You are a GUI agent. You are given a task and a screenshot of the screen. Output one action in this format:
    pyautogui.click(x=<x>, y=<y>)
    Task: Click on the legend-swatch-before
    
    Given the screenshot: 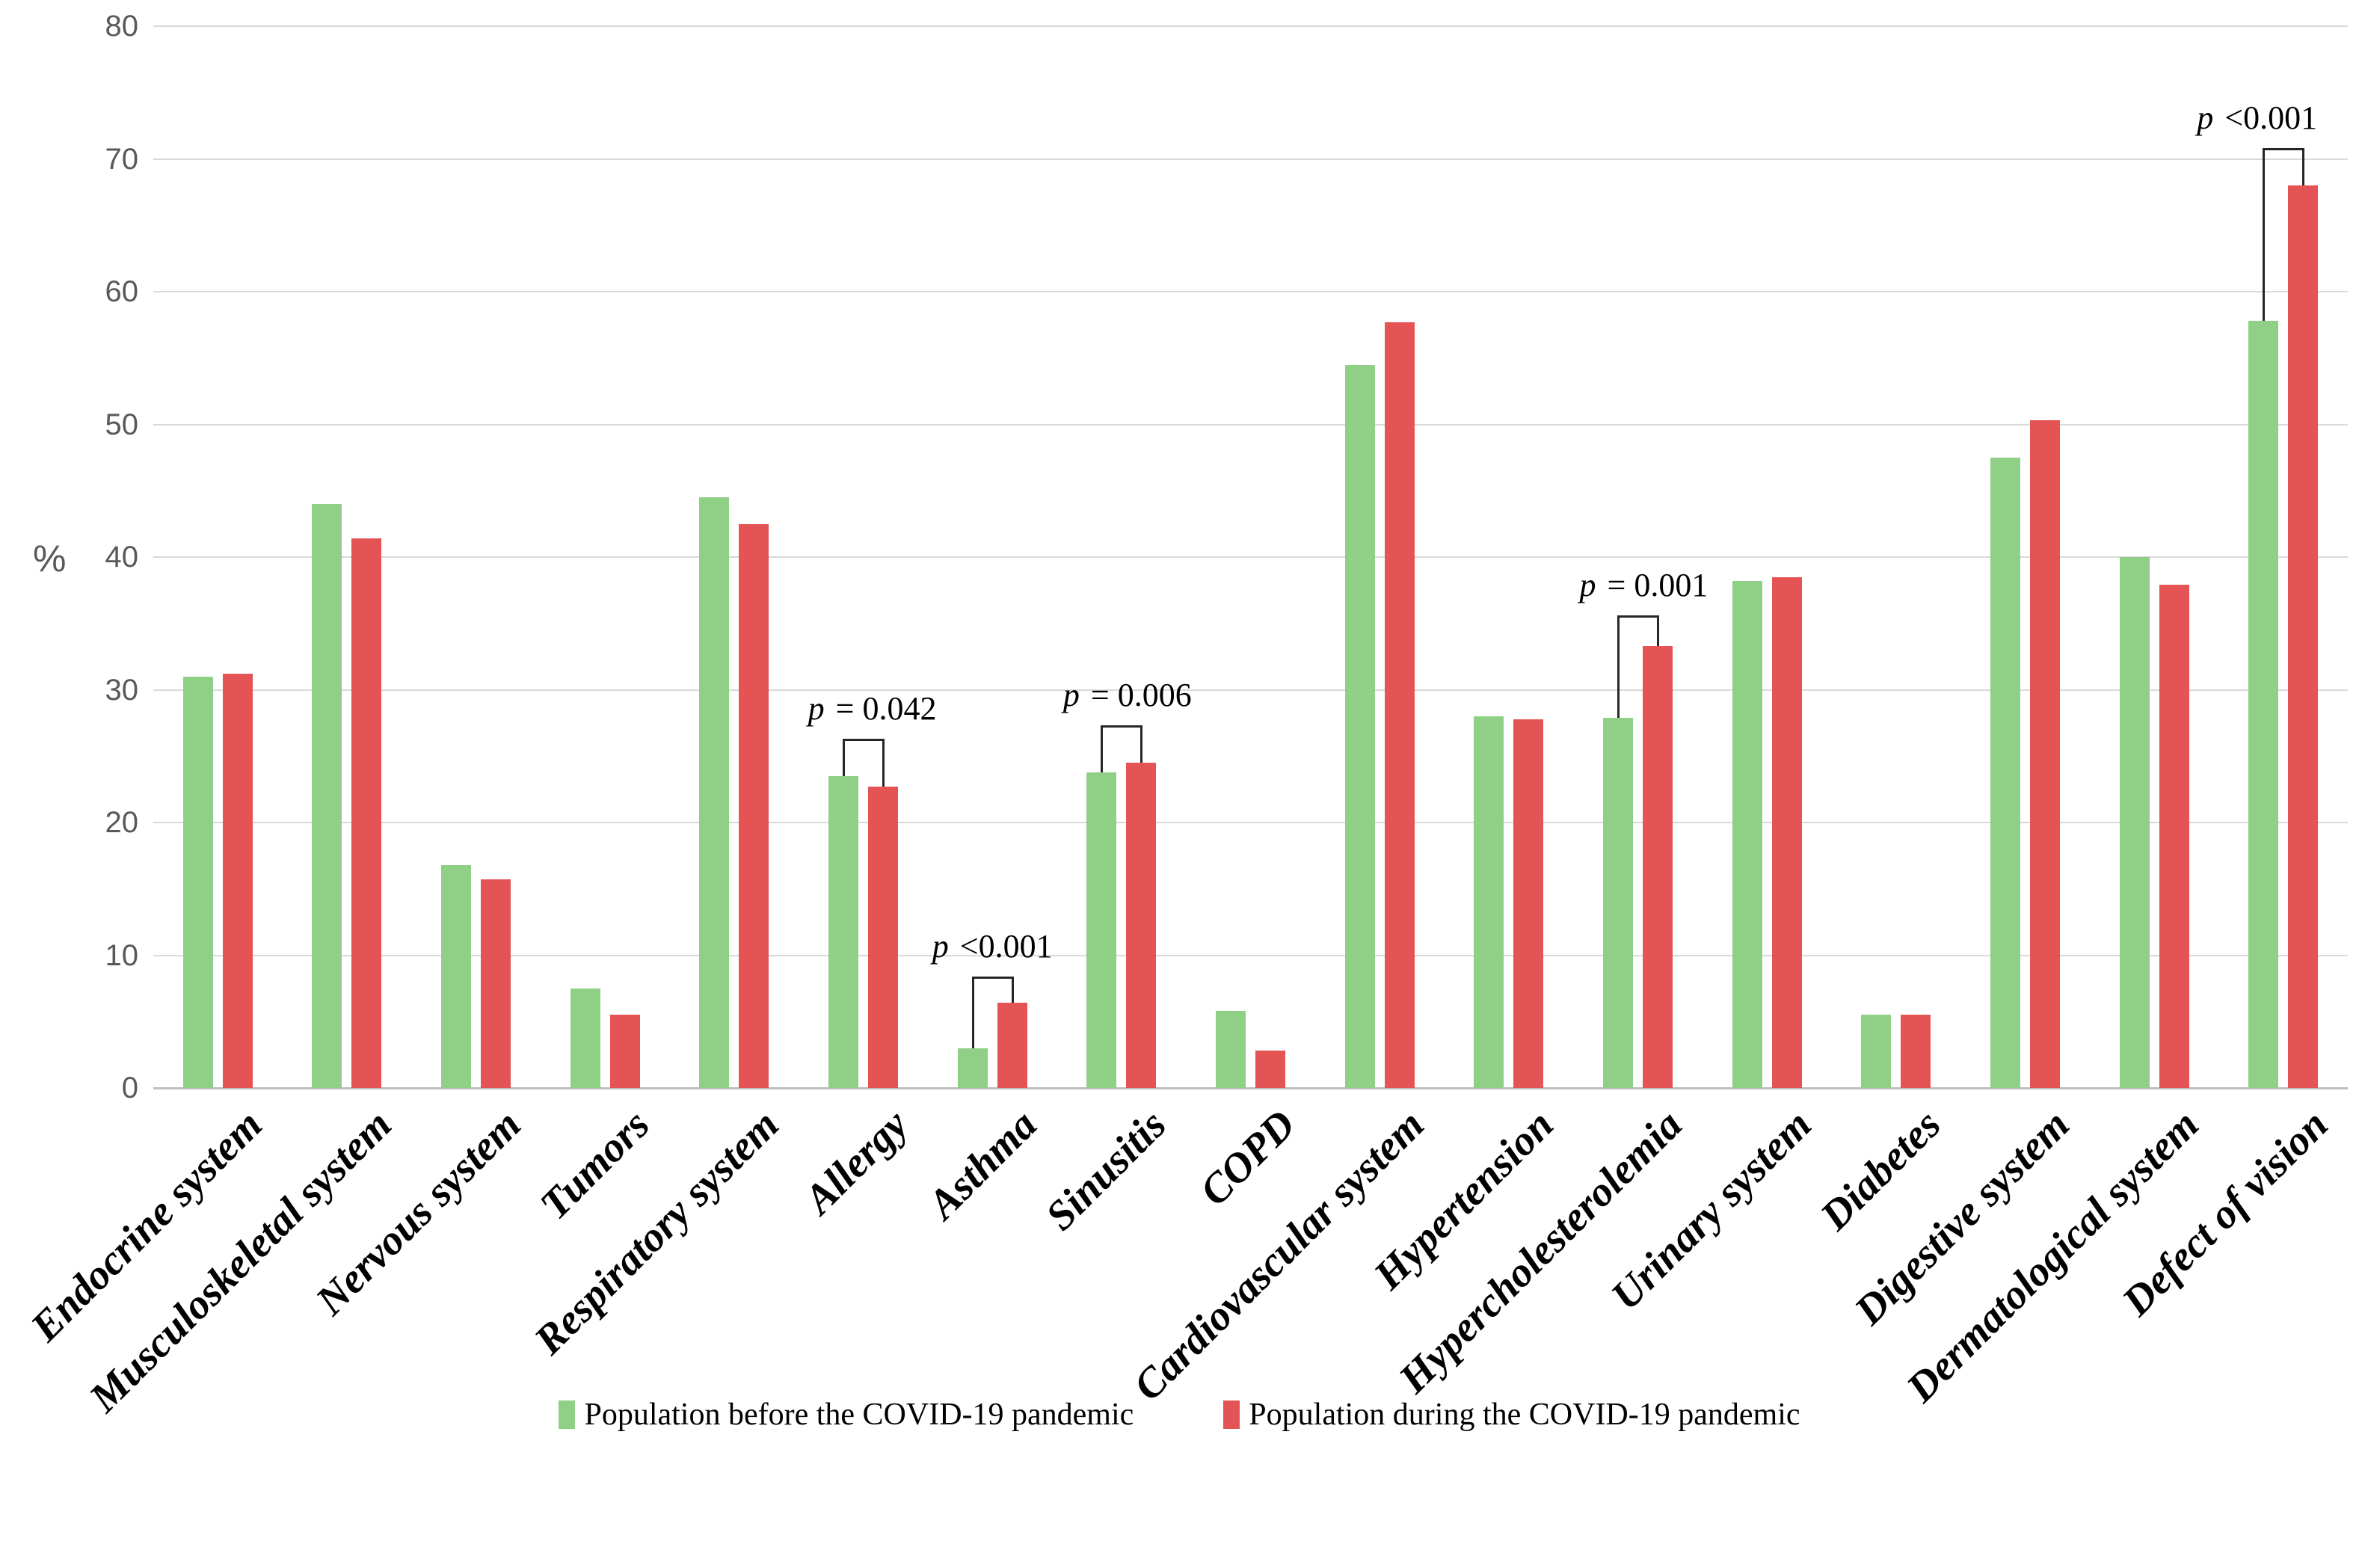 What is the action you would take?
    pyautogui.click(x=568, y=1415)
    